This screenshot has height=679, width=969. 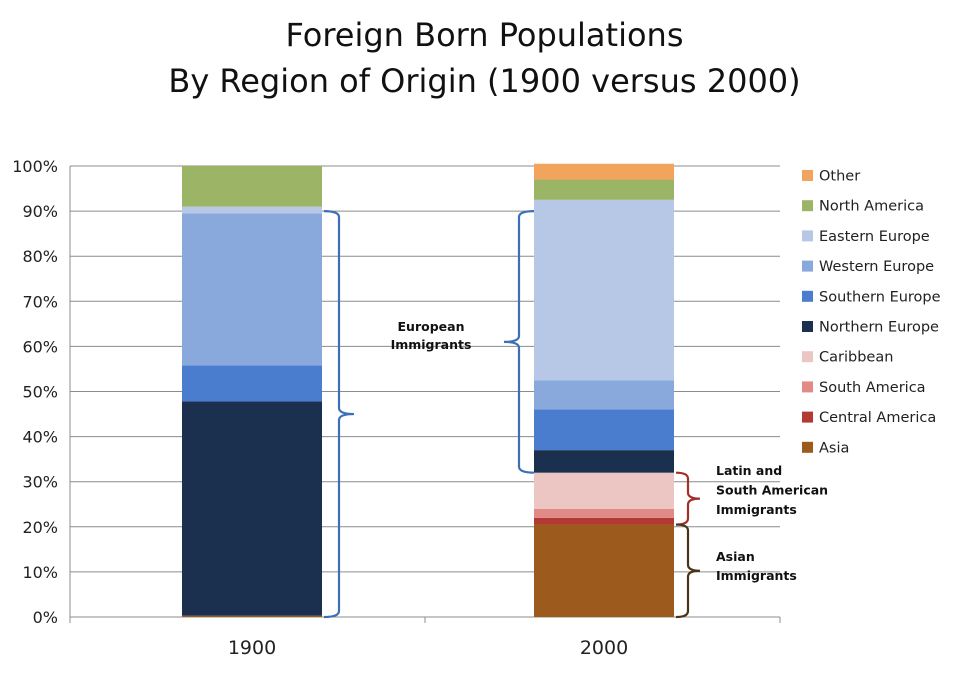 What do you see at coordinates (252, 508) in the screenshot?
I see `bar-1900-northern-europe` at bounding box center [252, 508].